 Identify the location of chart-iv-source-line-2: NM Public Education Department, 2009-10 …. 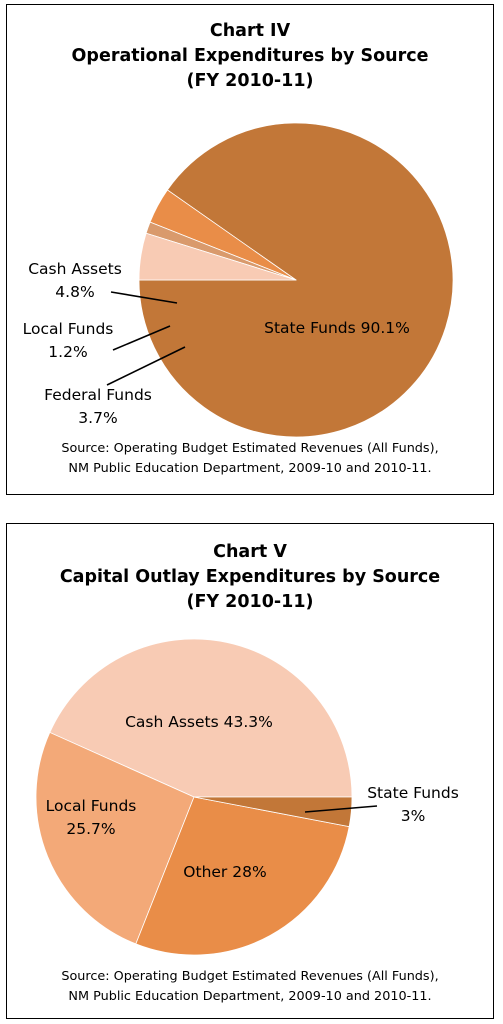
(250, 468).